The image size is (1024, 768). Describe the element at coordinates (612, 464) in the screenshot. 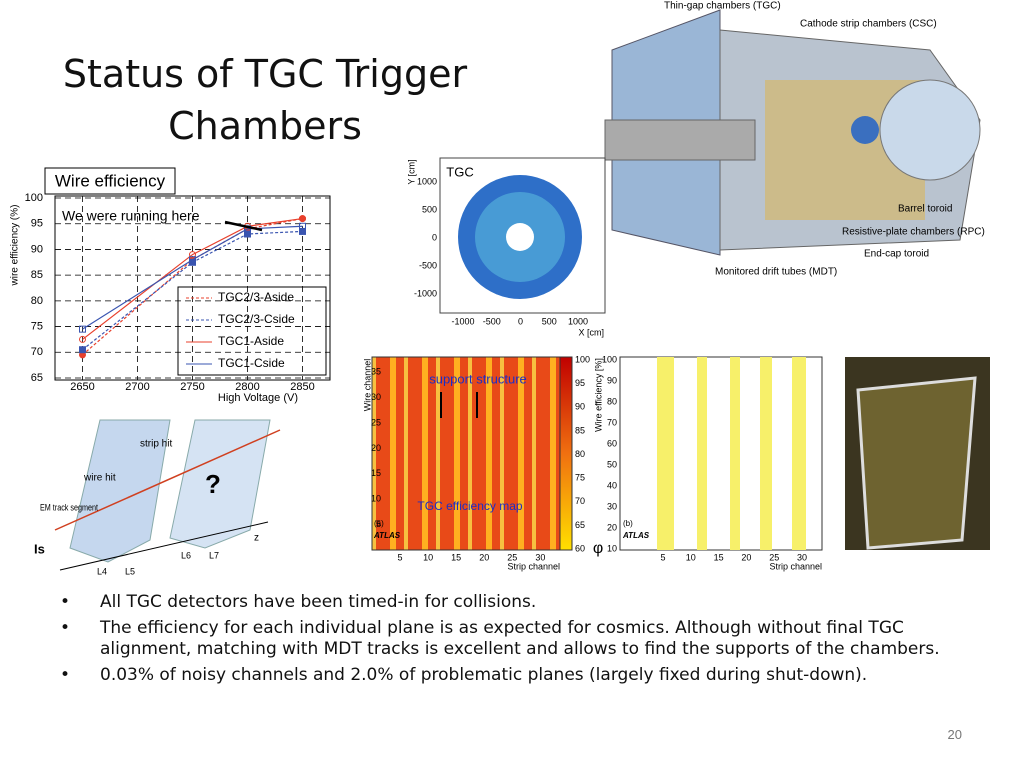

I see `y-tick-label: 50` at that location.